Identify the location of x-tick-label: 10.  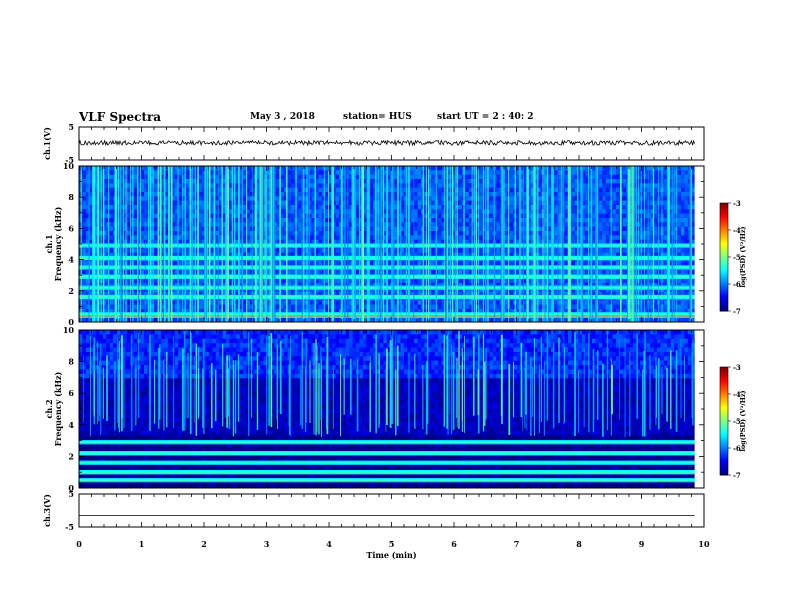
(704, 544).